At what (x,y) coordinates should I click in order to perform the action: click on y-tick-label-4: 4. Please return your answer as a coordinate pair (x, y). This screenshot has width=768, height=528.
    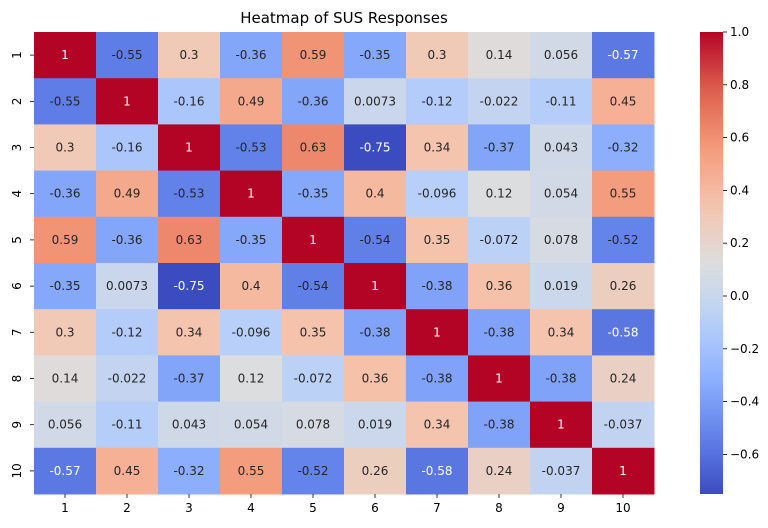
    Looking at the image, I should click on (17, 194).